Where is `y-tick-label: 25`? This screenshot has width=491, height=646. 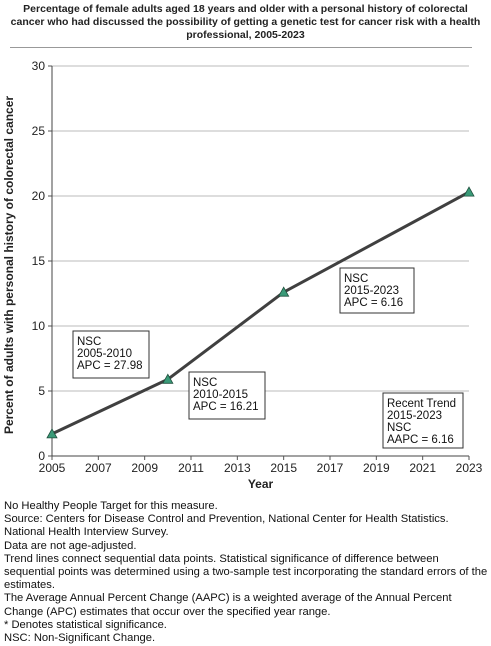
y-tick-label: 25 is located at coordinates (39, 131).